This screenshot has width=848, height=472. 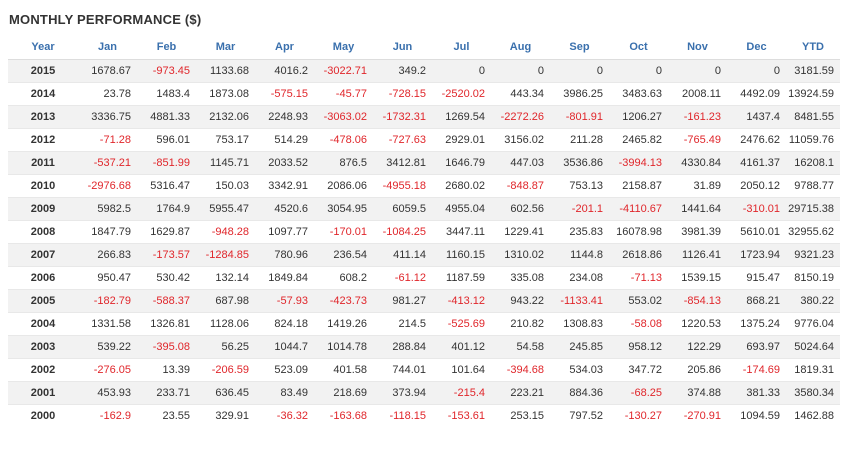 What do you see at coordinates (43, 140) in the screenshot?
I see `year-cell: 2012` at bounding box center [43, 140].